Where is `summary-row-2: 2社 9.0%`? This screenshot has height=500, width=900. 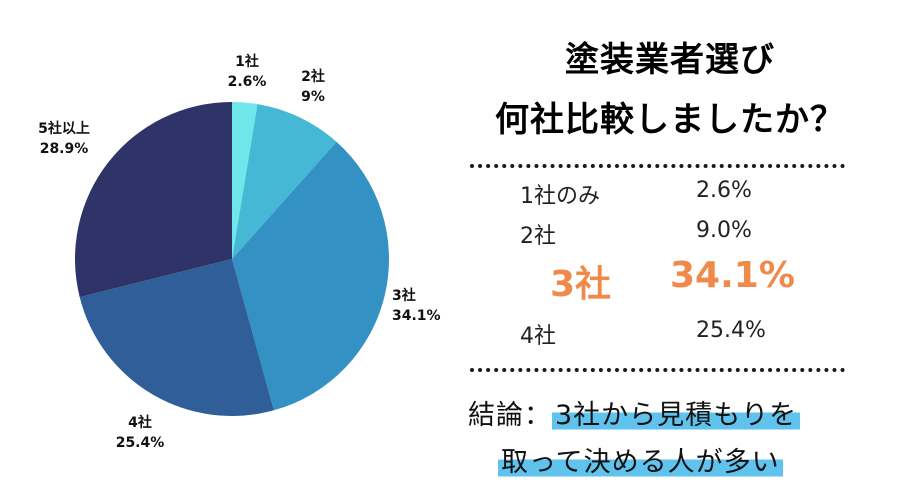 summary-row-2: 2社 9.0% is located at coordinates (657, 238).